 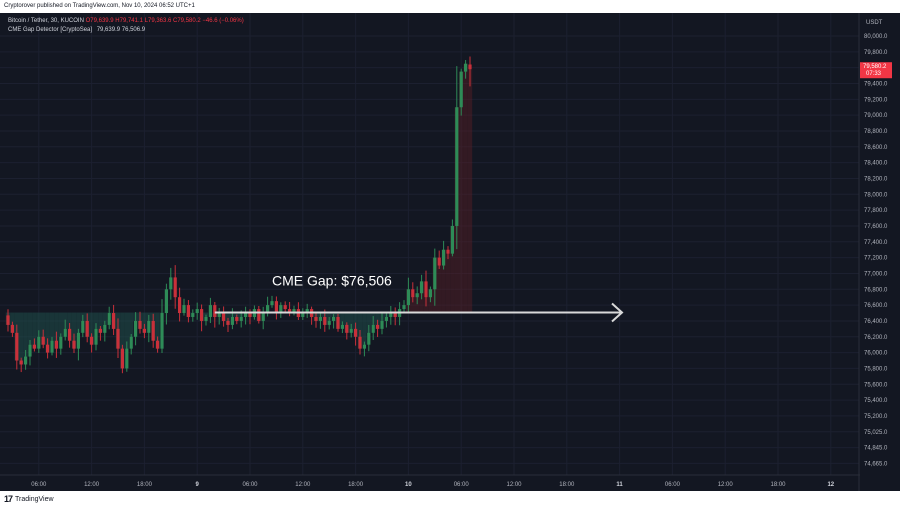 I want to click on price-tick-label: 77,200.0, so click(x=876, y=259).